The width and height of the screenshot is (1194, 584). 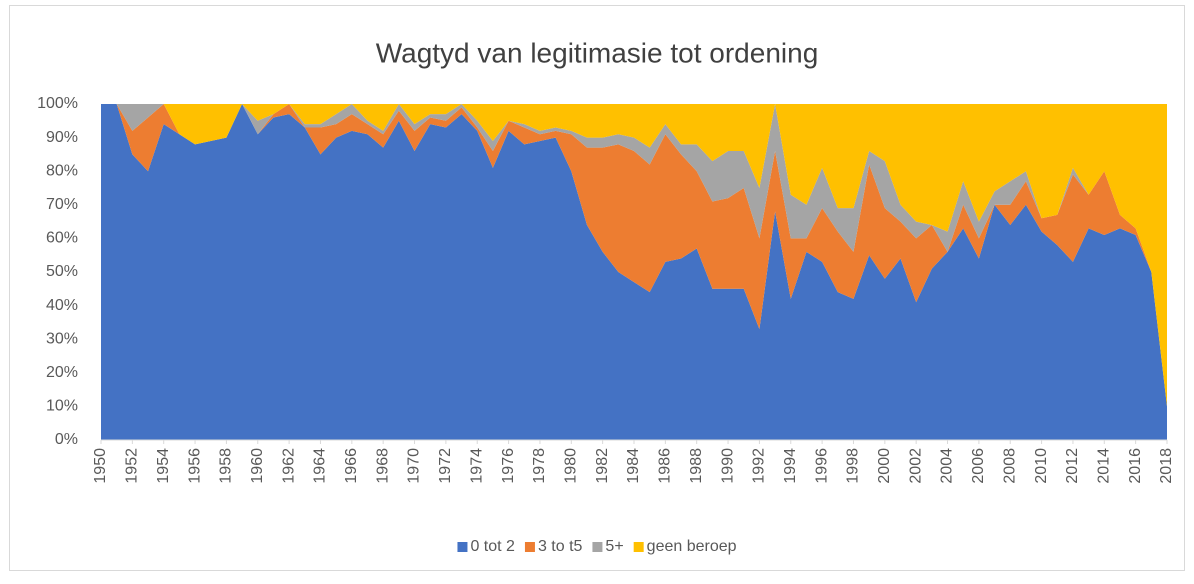 I want to click on x-tick-label: 1964, so click(x=320, y=466).